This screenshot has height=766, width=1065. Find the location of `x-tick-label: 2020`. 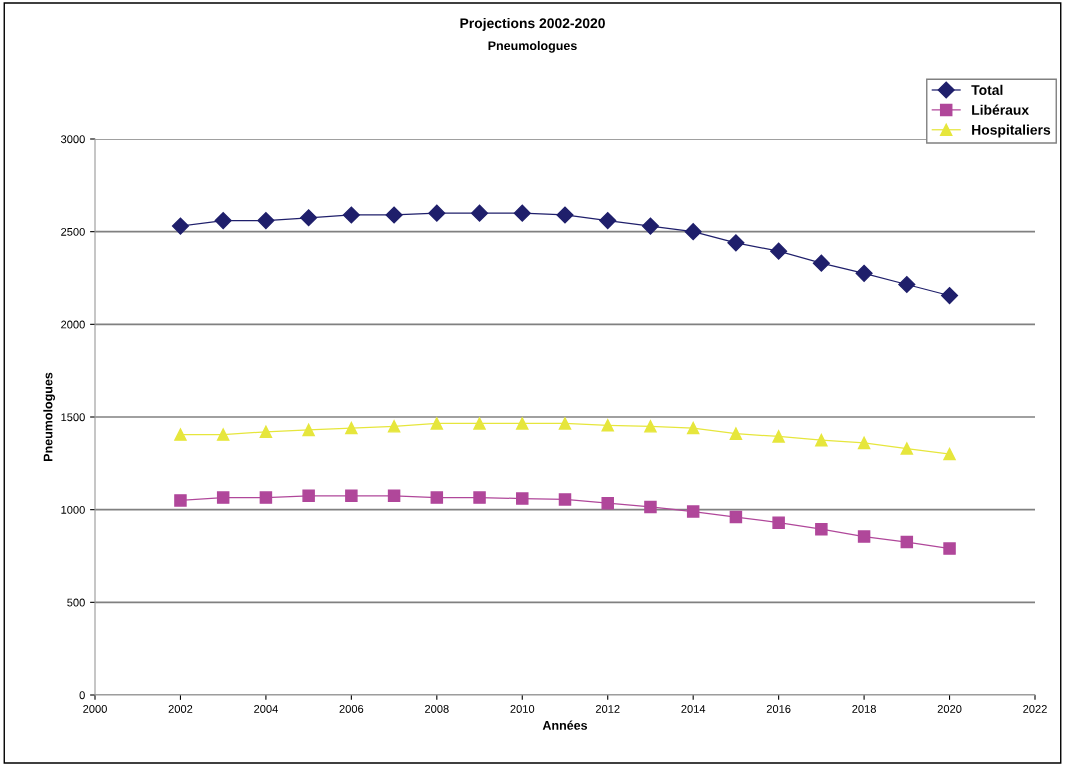

x-tick-label: 2020 is located at coordinates (949, 709).